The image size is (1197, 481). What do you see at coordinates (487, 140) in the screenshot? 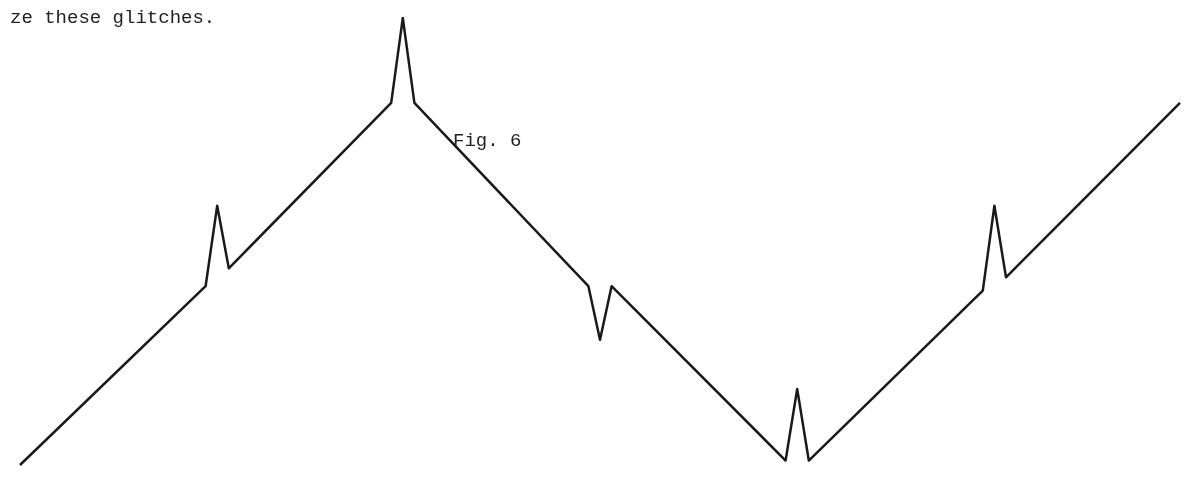
I see `text: Fig. 6` at bounding box center [487, 140].